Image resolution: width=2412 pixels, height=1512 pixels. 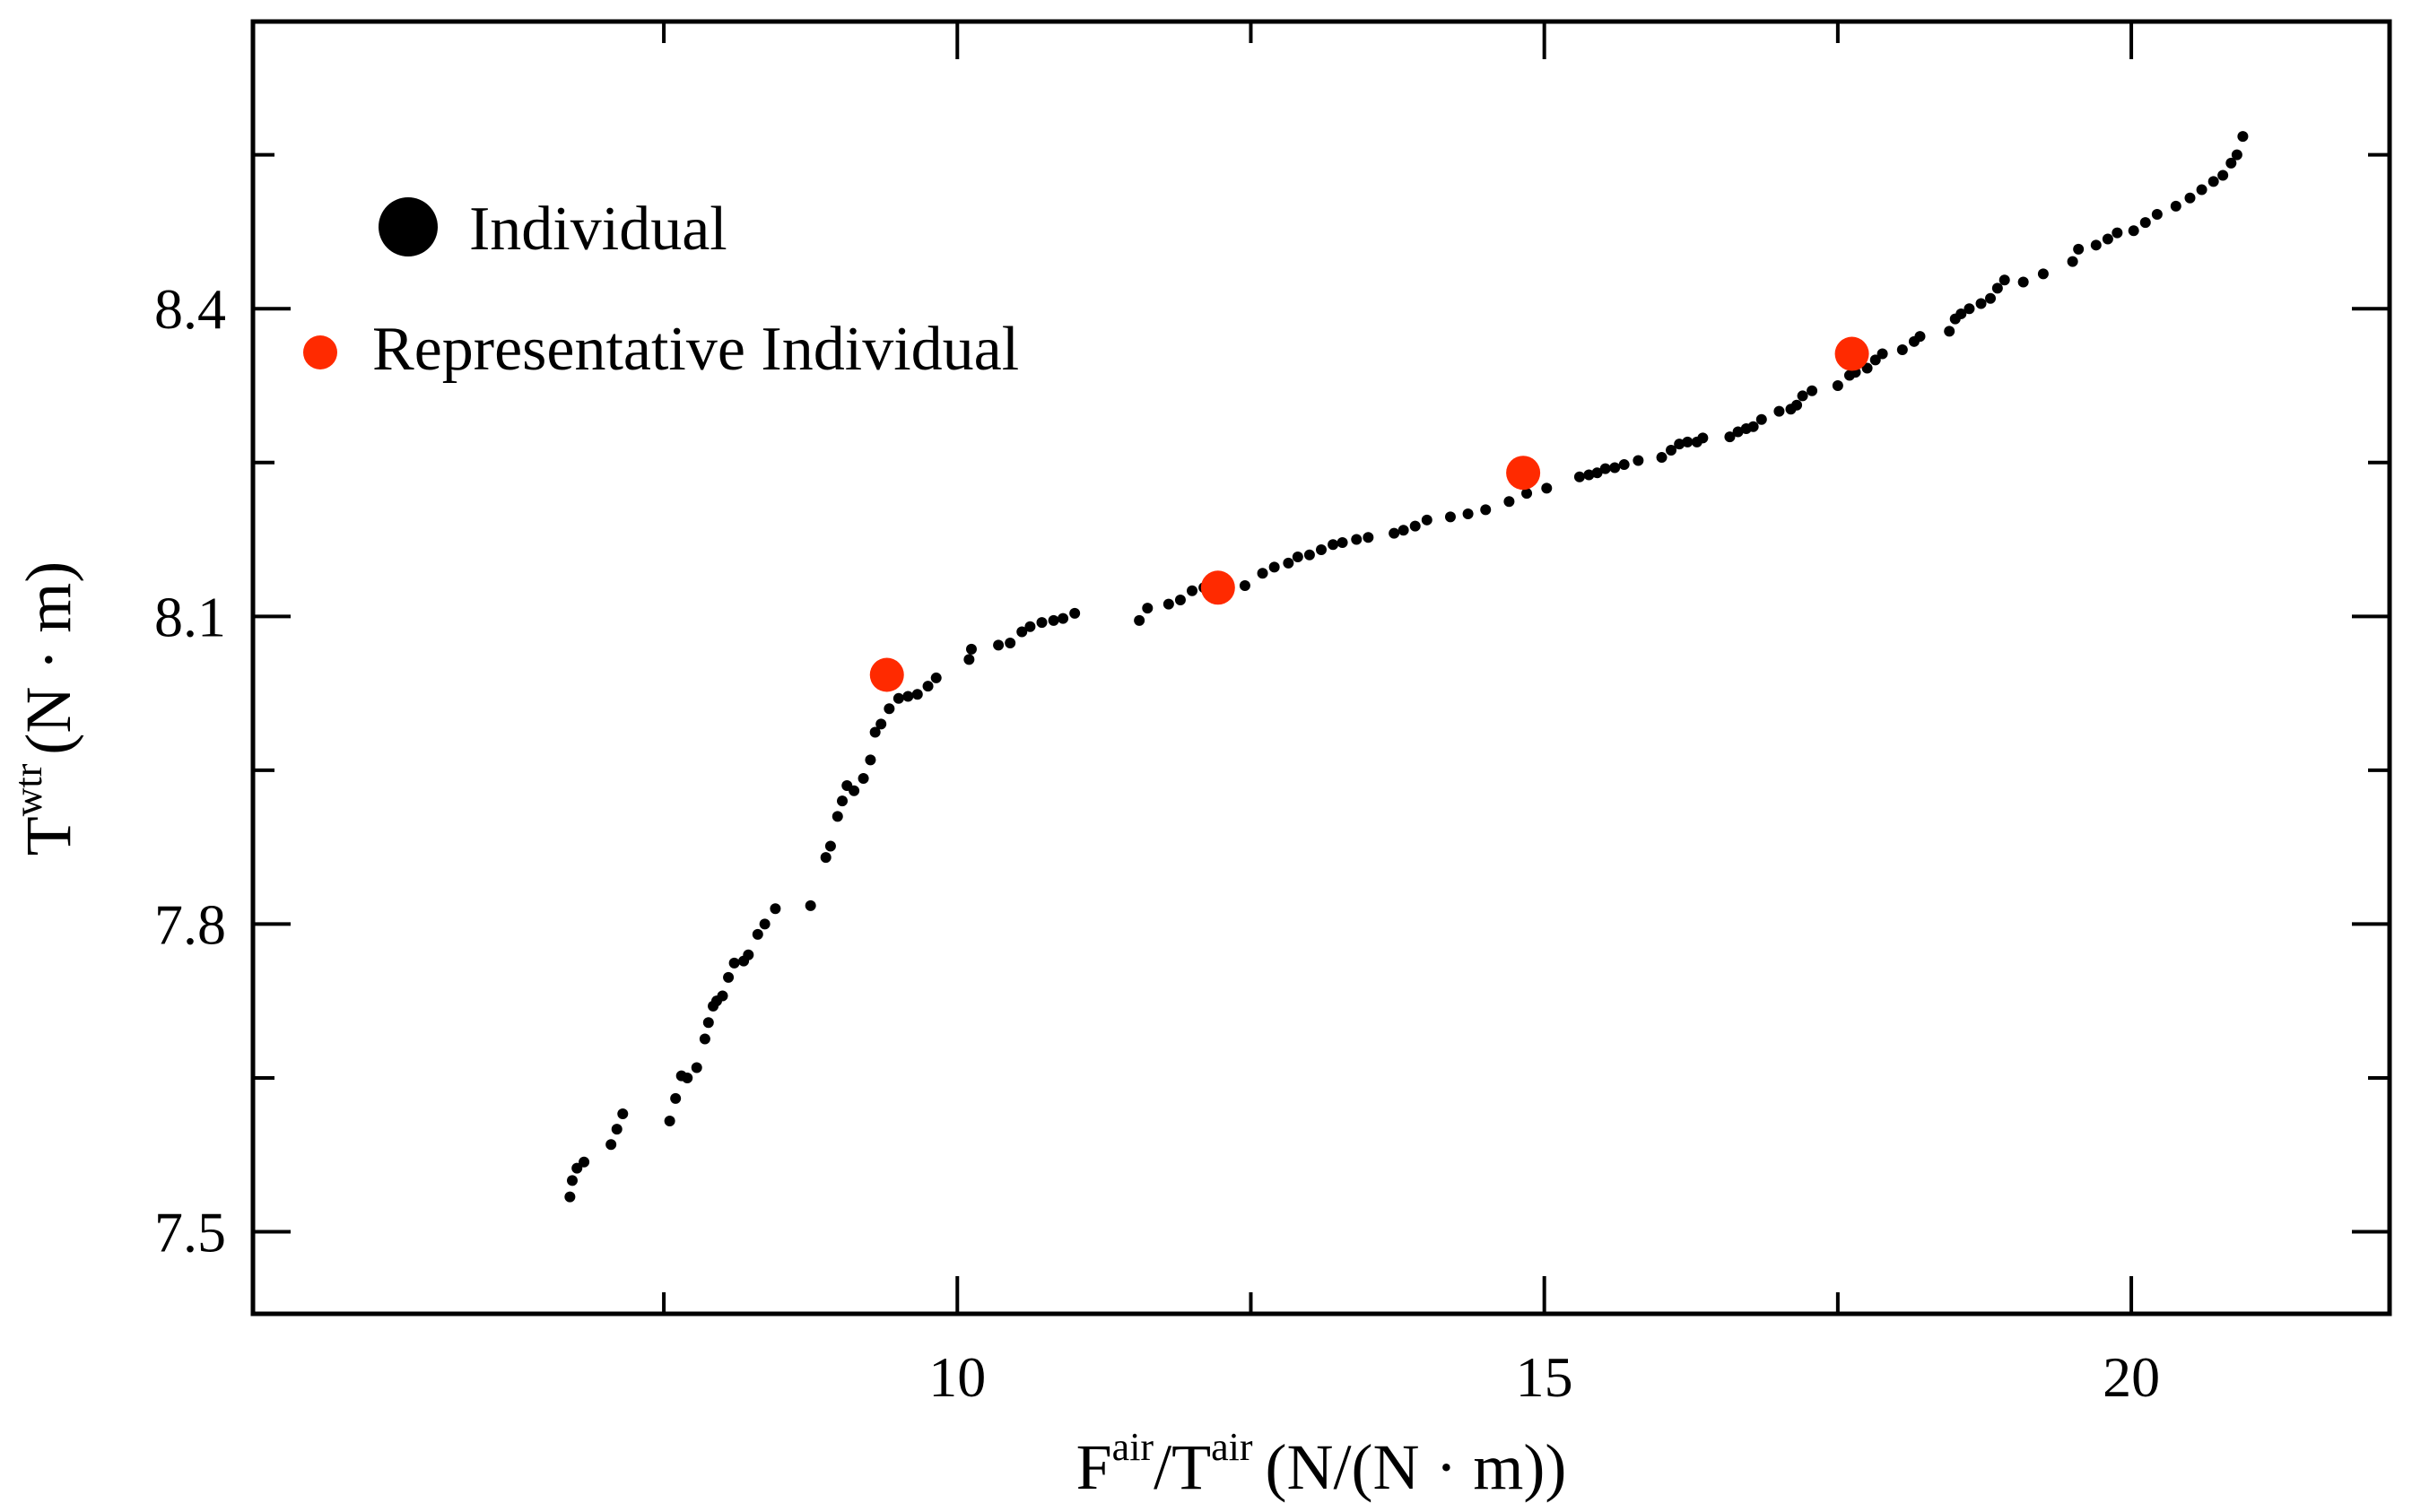 I want to click on x-title-sup1: air, so click(x=1133, y=1447).